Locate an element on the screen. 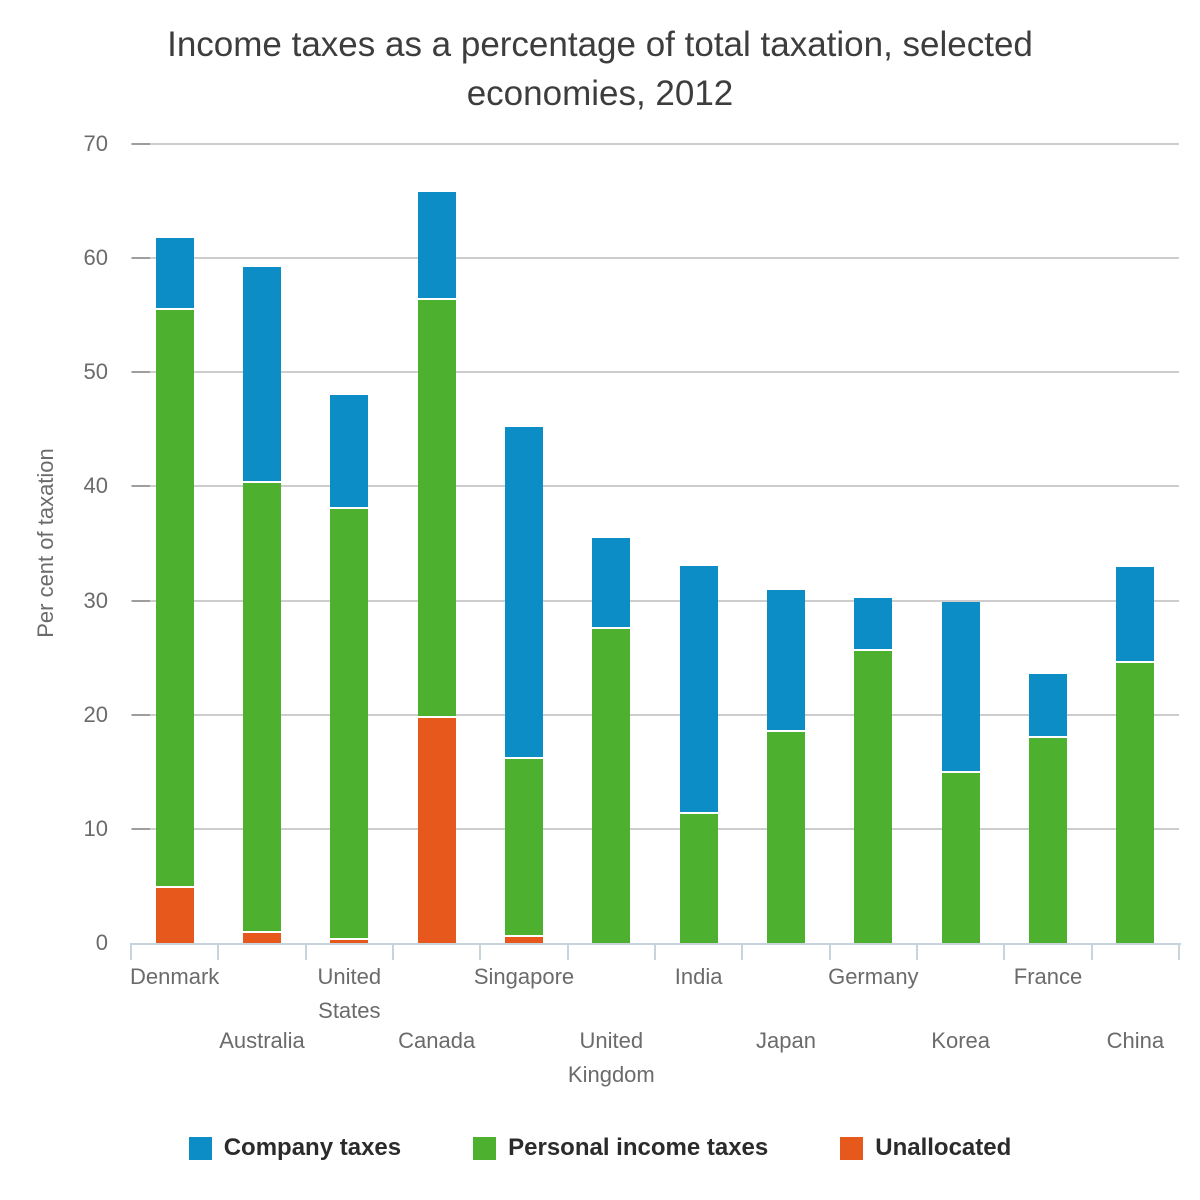 Image resolution: width=1200 pixels, height=1200 pixels. y-tick-label-40: 40 is located at coordinates (95, 486).